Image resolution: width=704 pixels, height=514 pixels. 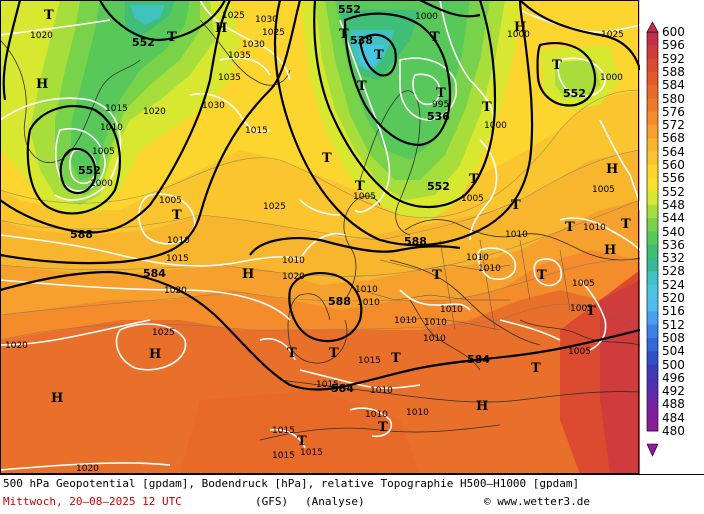 I want to click on legend-value: 596, so click(x=673, y=45).